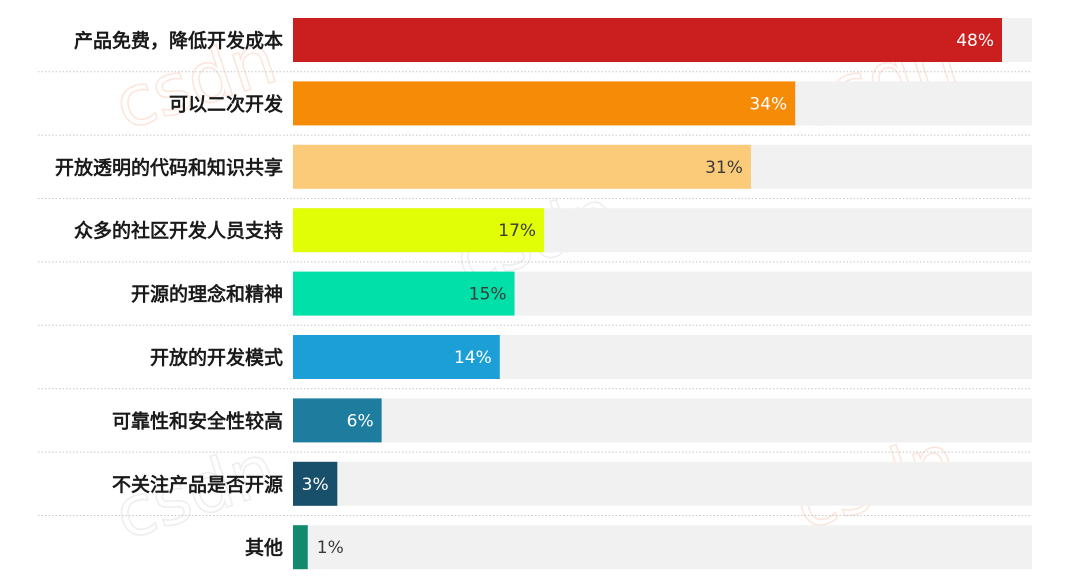 The image size is (1080, 588). I want to click on bar-row: 不关注产品是否开源 3%, so click(535, 488).